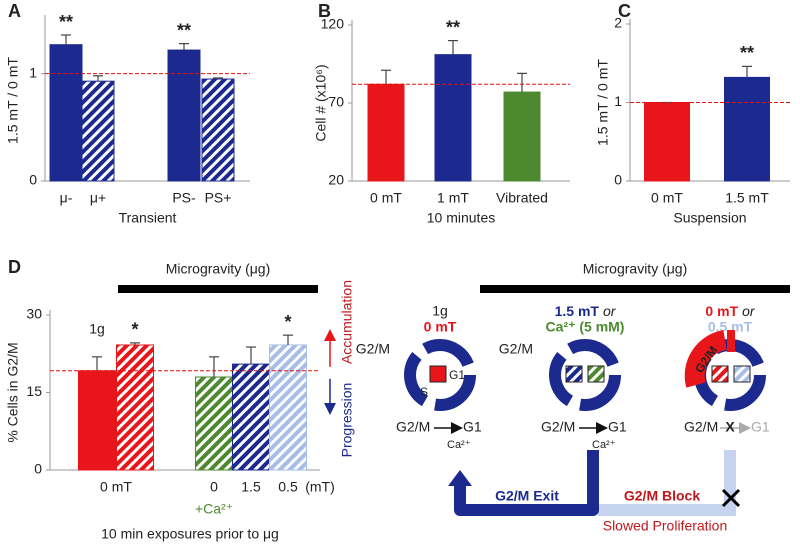 The height and width of the screenshot is (545, 800). I want to click on span-label: Microgravity (μg), so click(218, 269).